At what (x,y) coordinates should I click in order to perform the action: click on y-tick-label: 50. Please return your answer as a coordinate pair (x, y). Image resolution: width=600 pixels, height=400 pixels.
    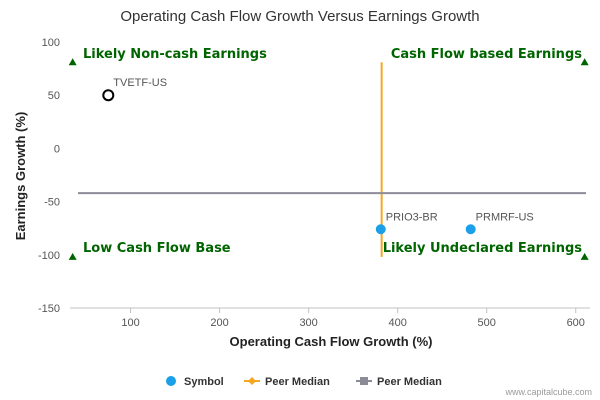
    Looking at the image, I should click on (54, 96).